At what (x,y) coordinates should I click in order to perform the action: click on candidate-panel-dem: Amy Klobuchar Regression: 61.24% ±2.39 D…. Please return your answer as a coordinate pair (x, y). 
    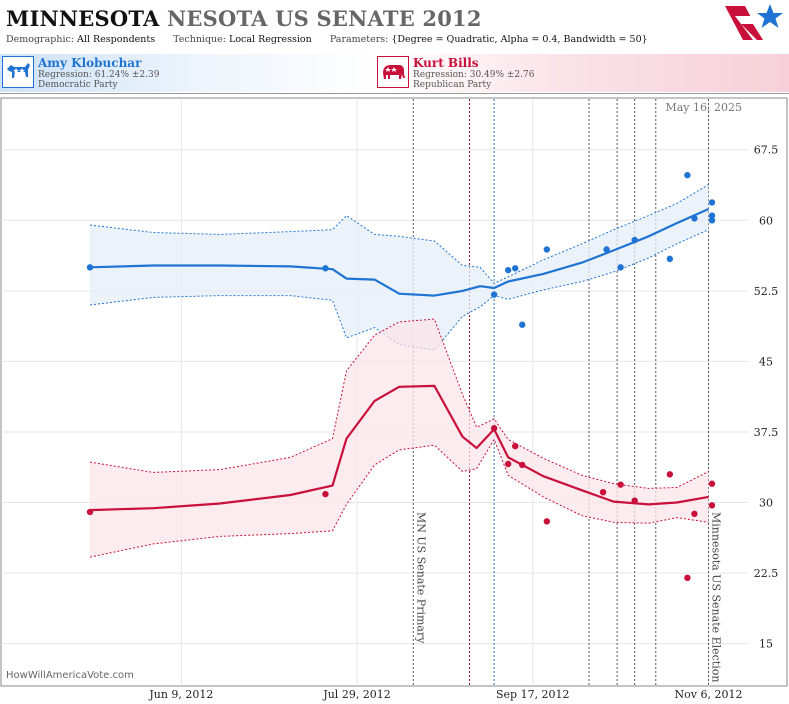
    Looking at the image, I should click on (189, 73).